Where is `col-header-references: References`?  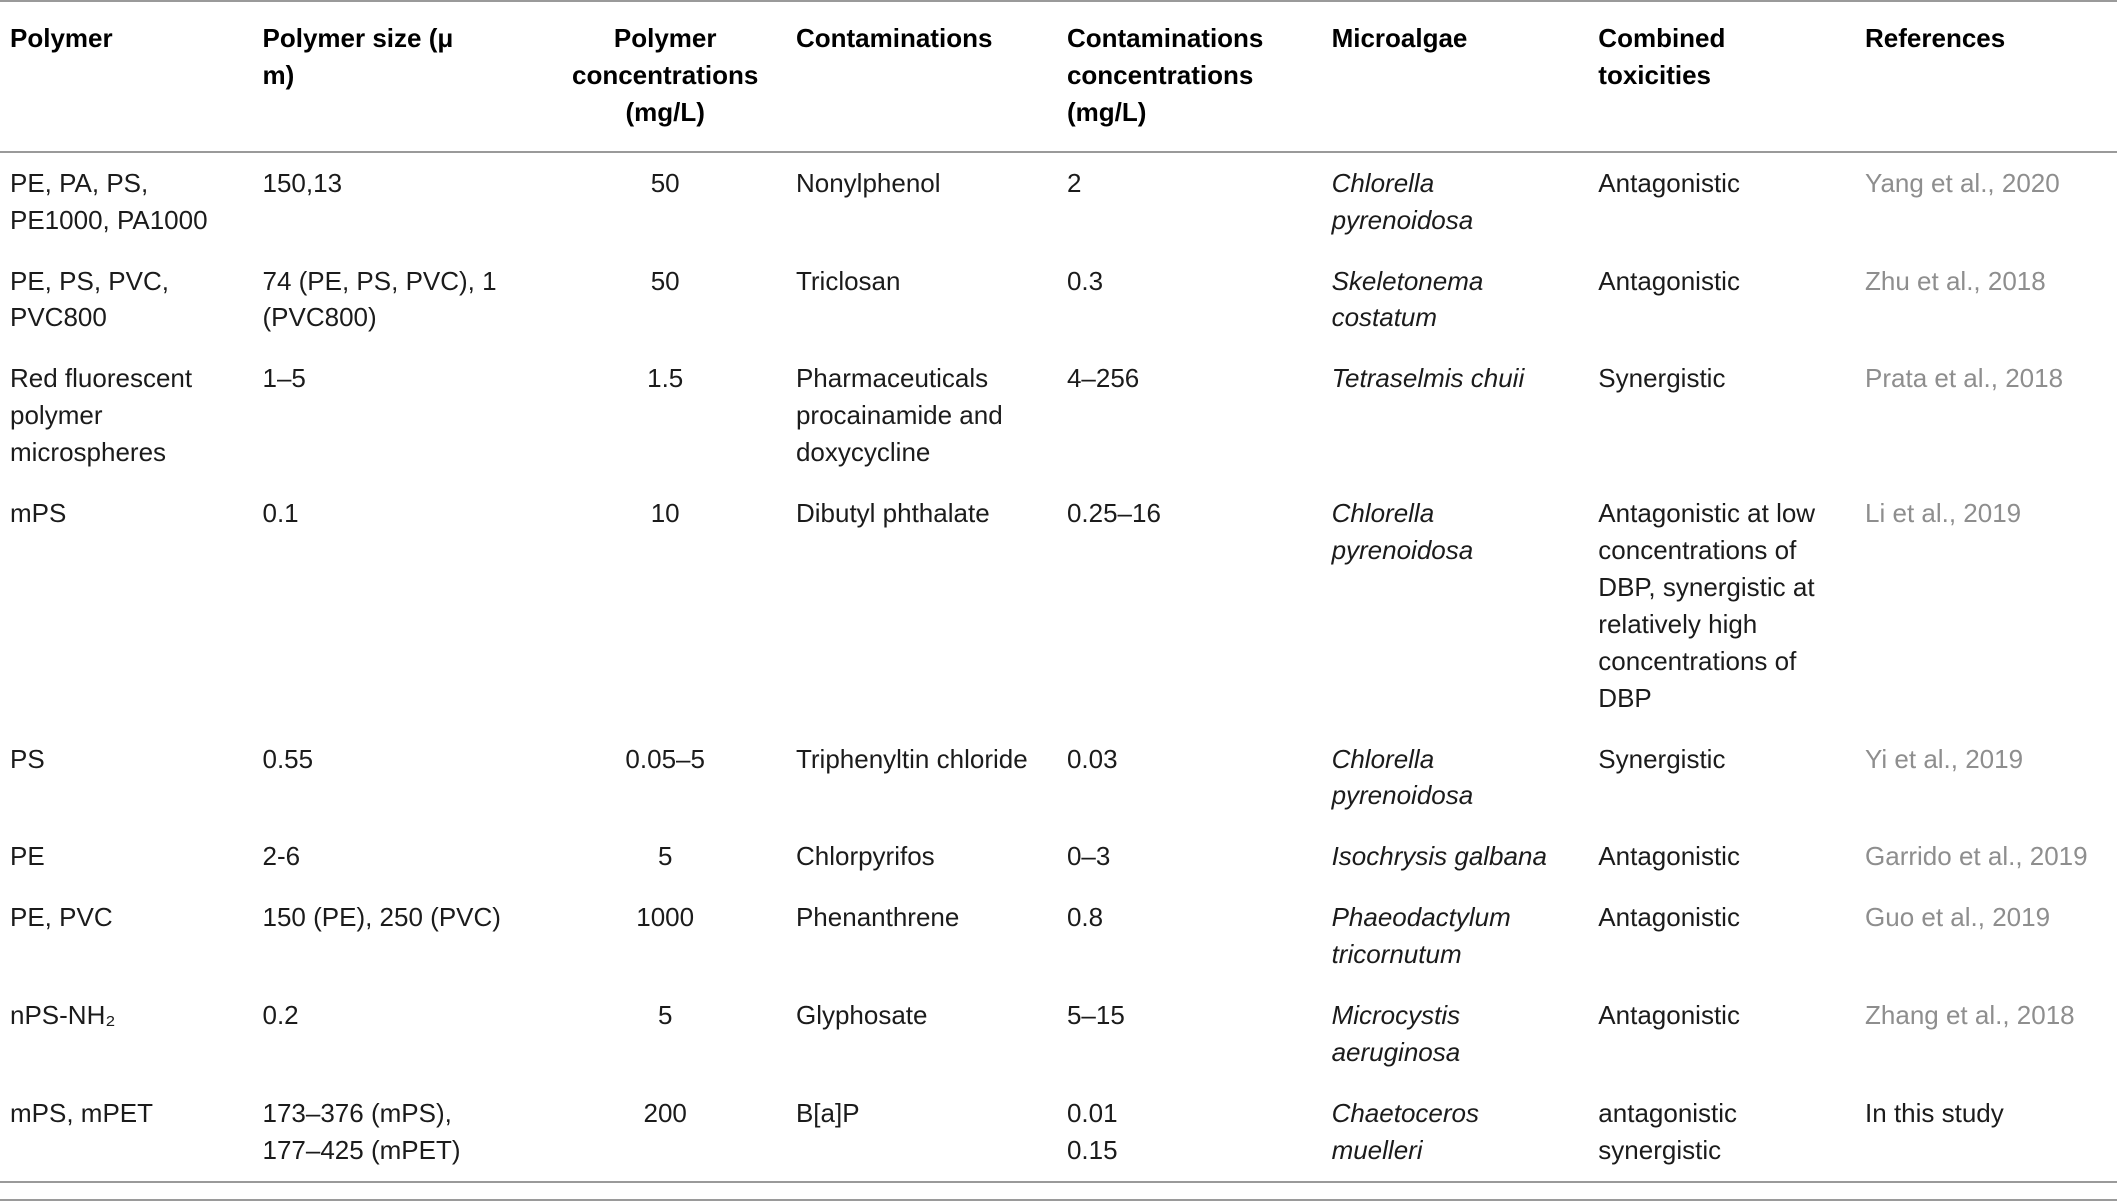
col-header-references: References is located at coordinates (1991, 77).